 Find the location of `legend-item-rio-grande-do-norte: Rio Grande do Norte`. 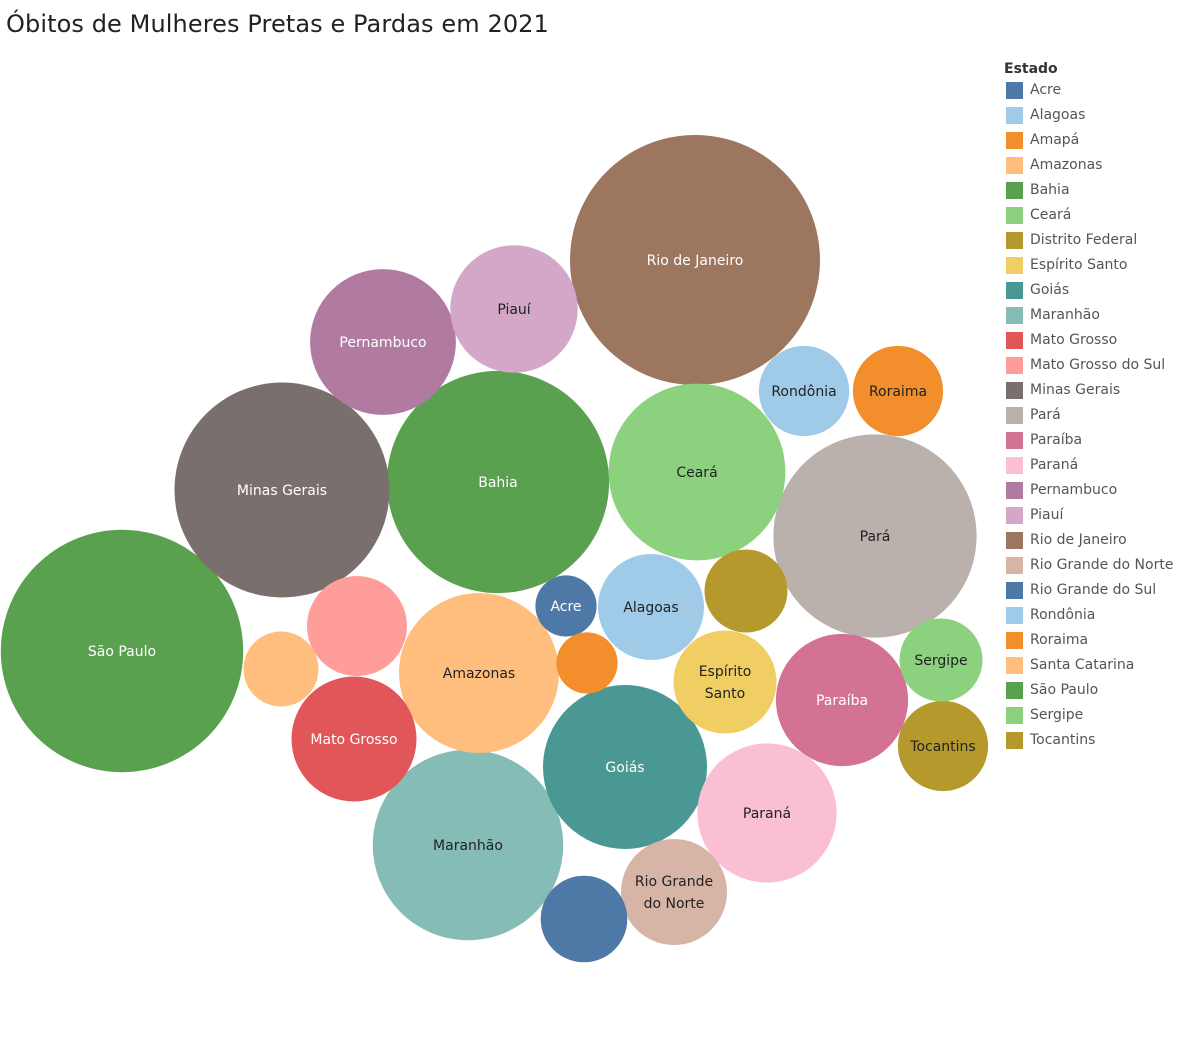

legend-item-rio-grande-do-norte: Rio Grande do Norte is located at coordinates (1091, 565).